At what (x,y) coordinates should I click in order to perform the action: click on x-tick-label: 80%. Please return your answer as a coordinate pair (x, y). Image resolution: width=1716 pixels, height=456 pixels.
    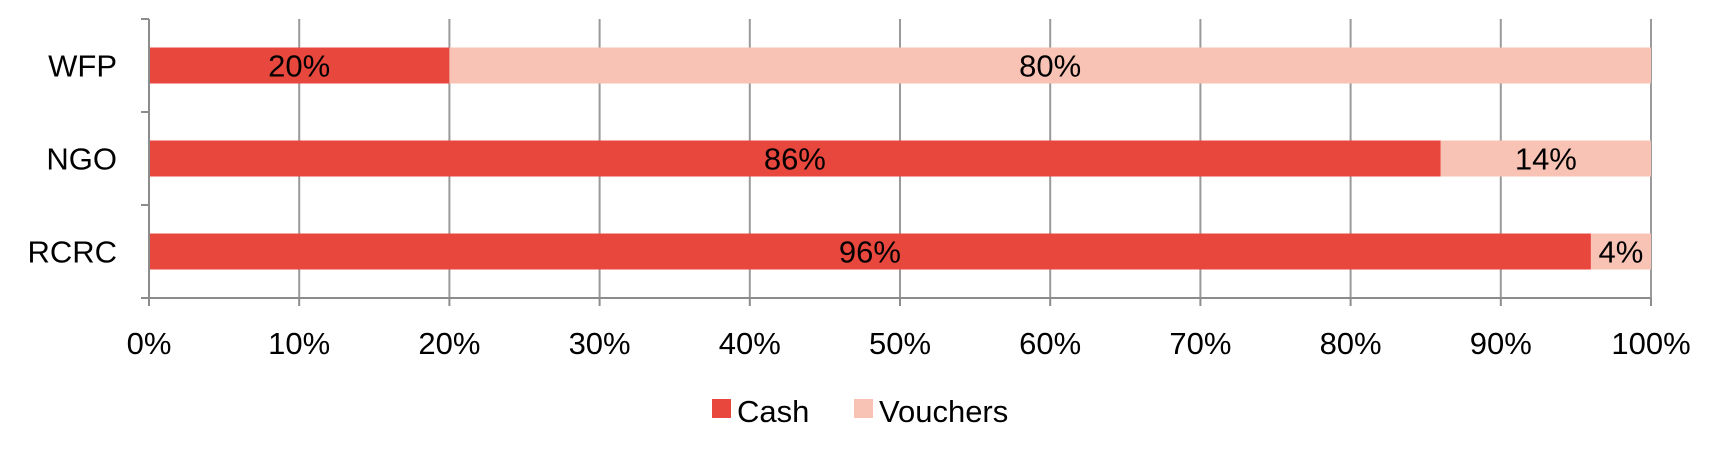
    Looking at the image, I should click on (1351, 343).